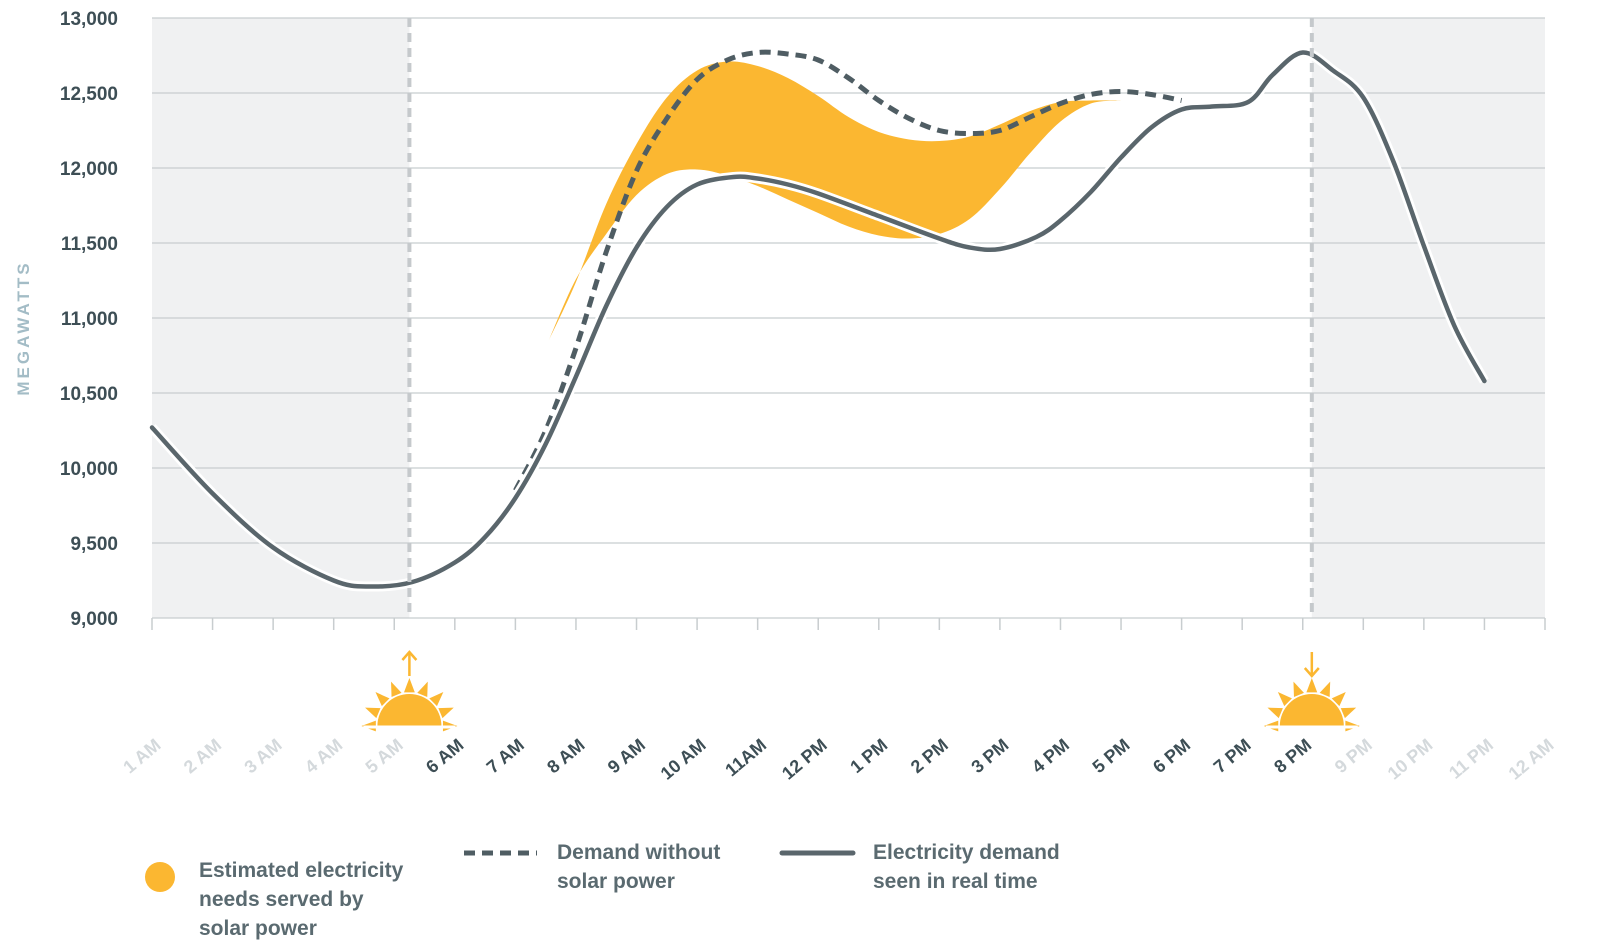 Image resolution: width=1606 pixels, height=951 pixels. What do you see at coordinates (89, 394) in the screenshot?
I see `y-tick-label: 10,500` at bounding box center [89, 394].